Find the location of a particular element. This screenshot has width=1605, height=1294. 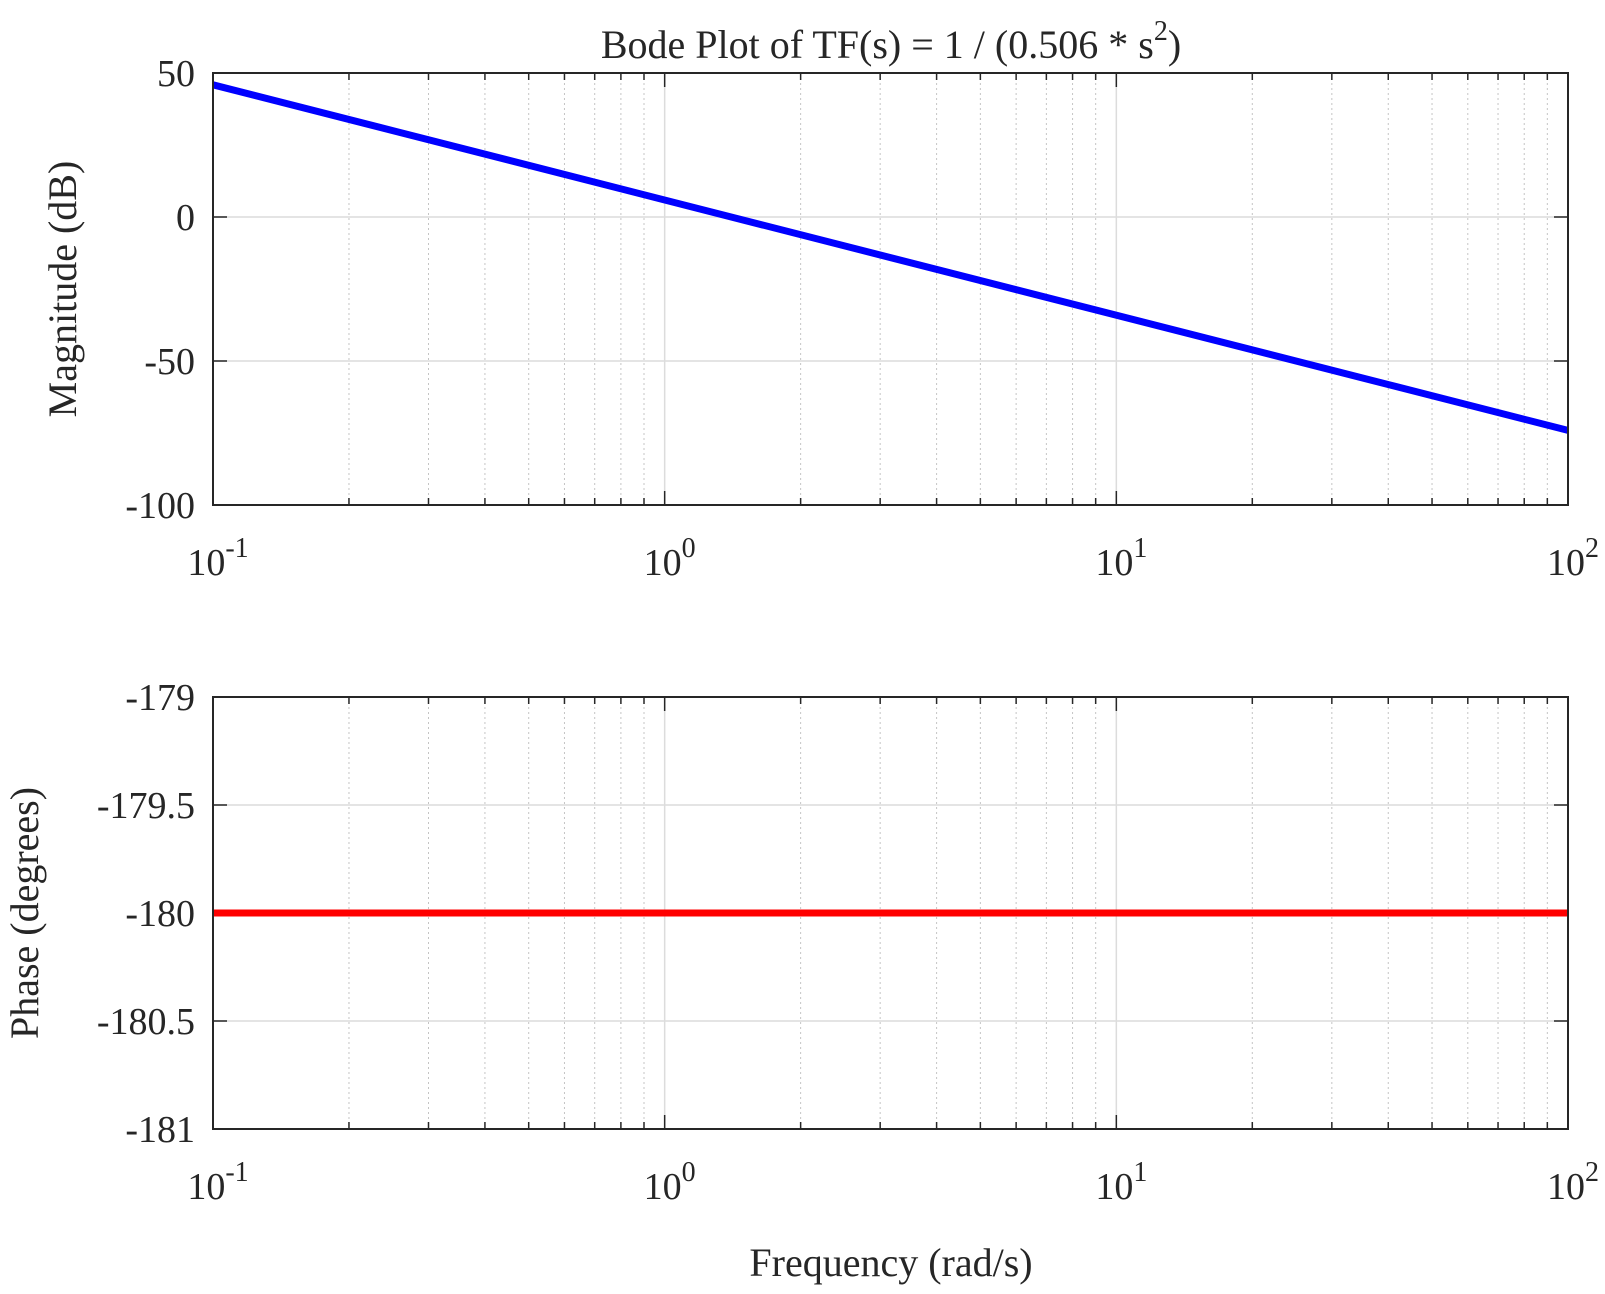

phase-y-tick-label: -179.5 is located at coordinates (146, 806).